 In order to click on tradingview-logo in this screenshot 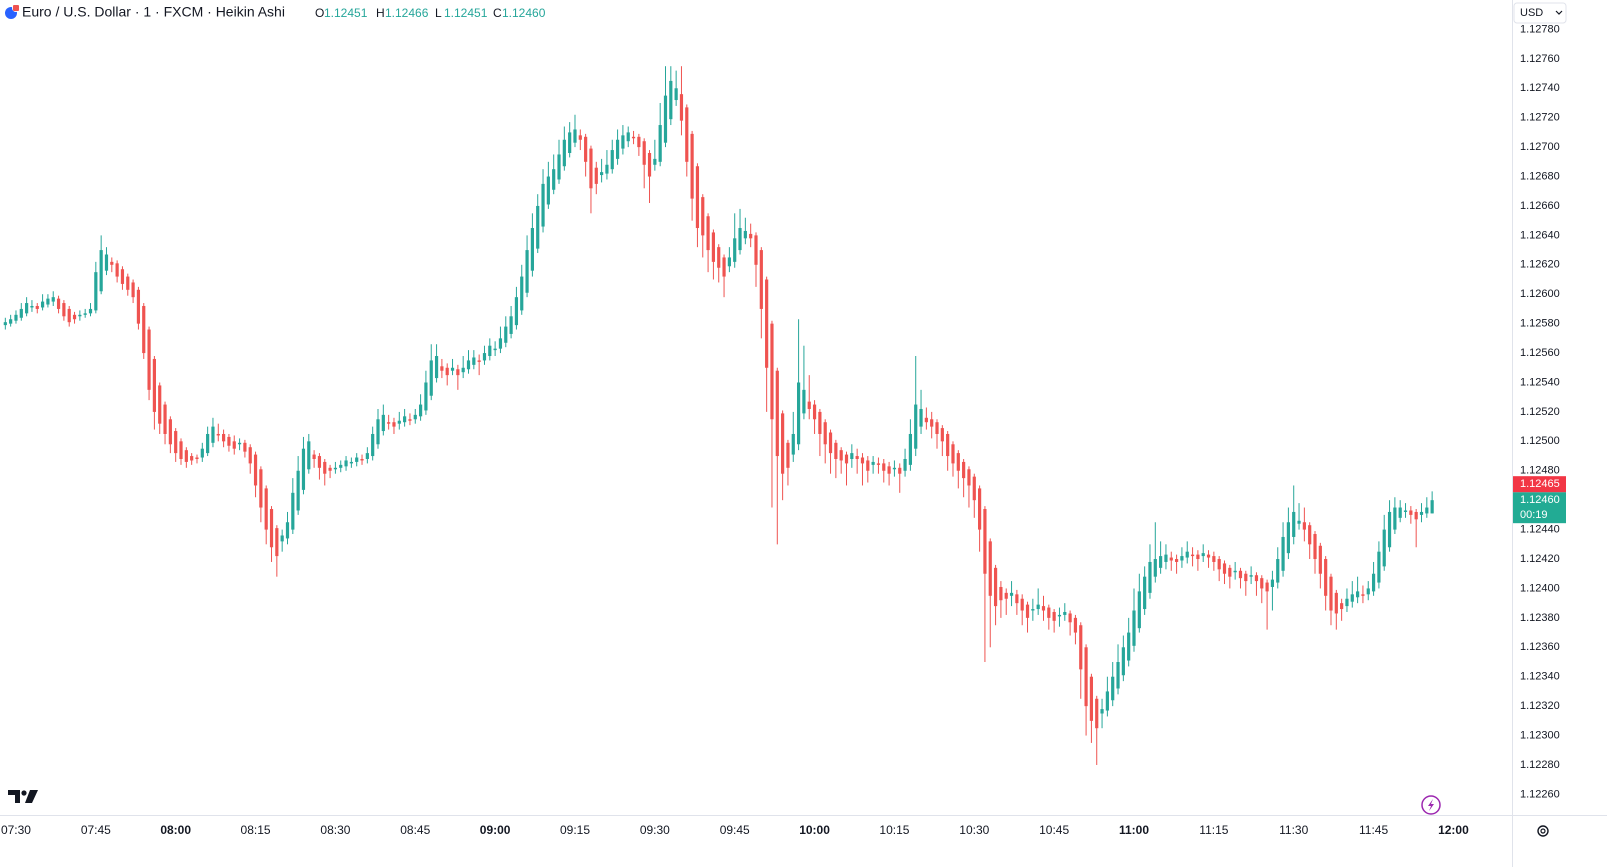, I will do `click(23, 796)`.